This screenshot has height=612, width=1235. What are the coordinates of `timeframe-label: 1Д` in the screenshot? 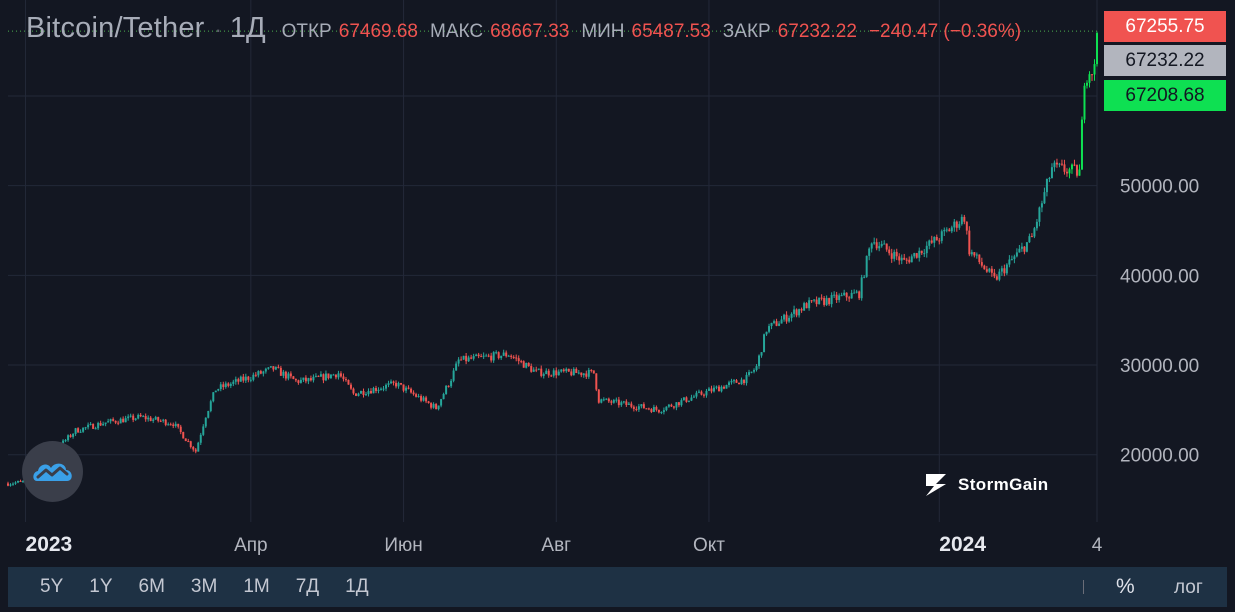 It's located at (247, 28).